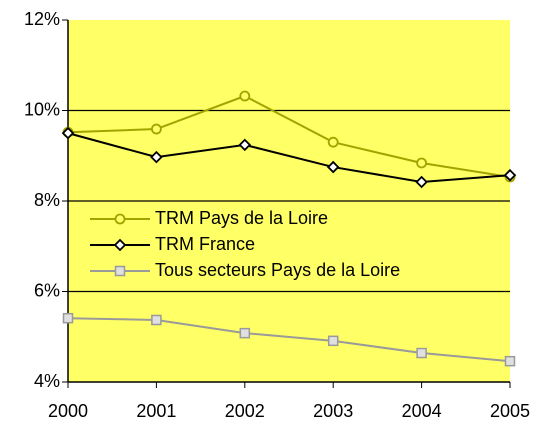  What do you see at coordinates (205, 244) in the screenshot?
I see `legend-label: TRM France` at bounding box center [205, 244].